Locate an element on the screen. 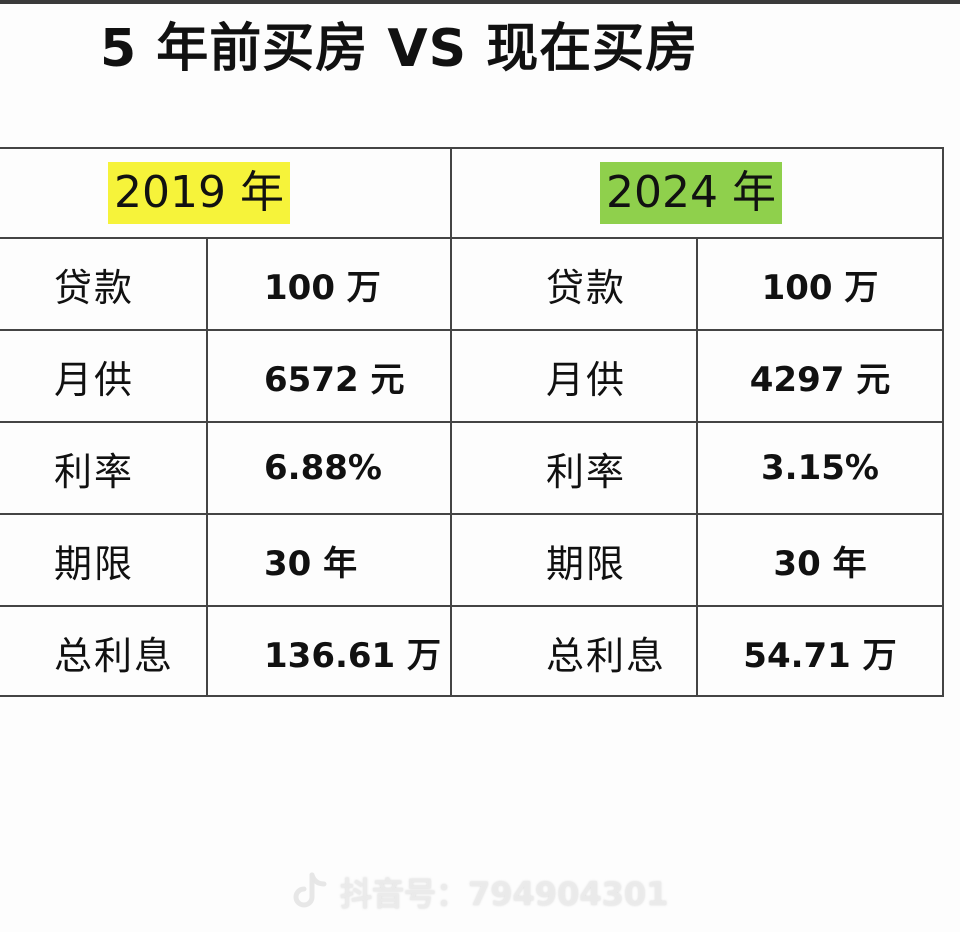 Image resolution: width=960 pixels, height=932 pixels. table-row: 总利息 136.61 万 is located at coordinates (225, 652).